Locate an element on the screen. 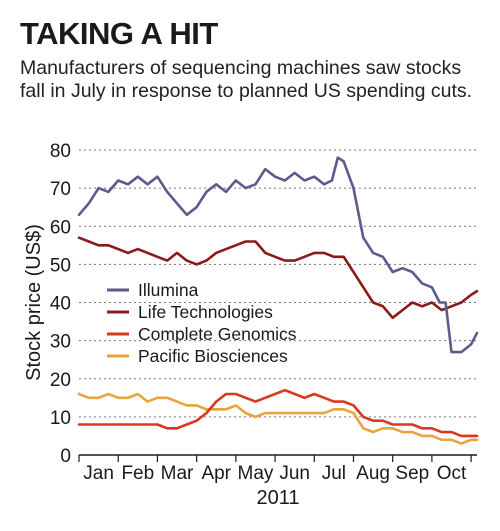 The height and width of the screenshot is (531, 500). x-axis-ticks: Jan Feb Mar Apr May Jun Jul Aug Sep Oct is located at coordinates (275, 469).